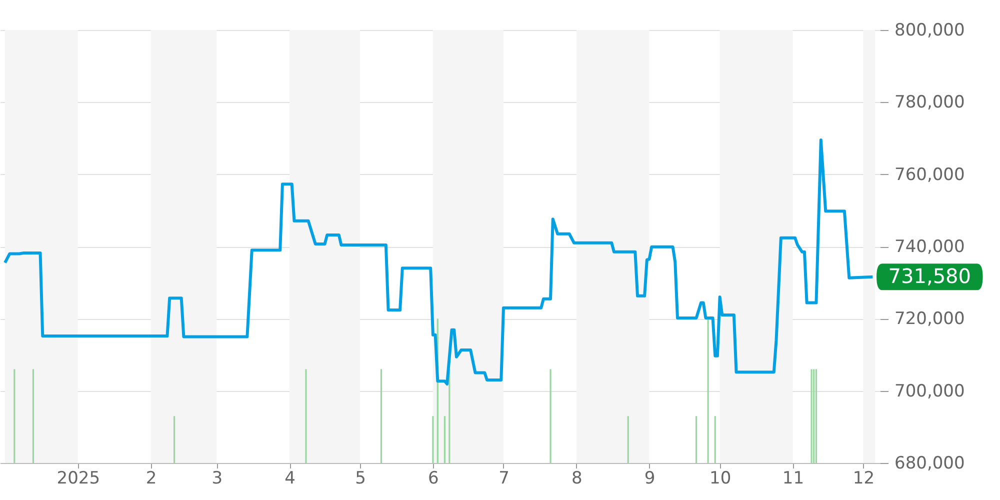  I want to click on x-tick-label: 2025, so click(78, 478).